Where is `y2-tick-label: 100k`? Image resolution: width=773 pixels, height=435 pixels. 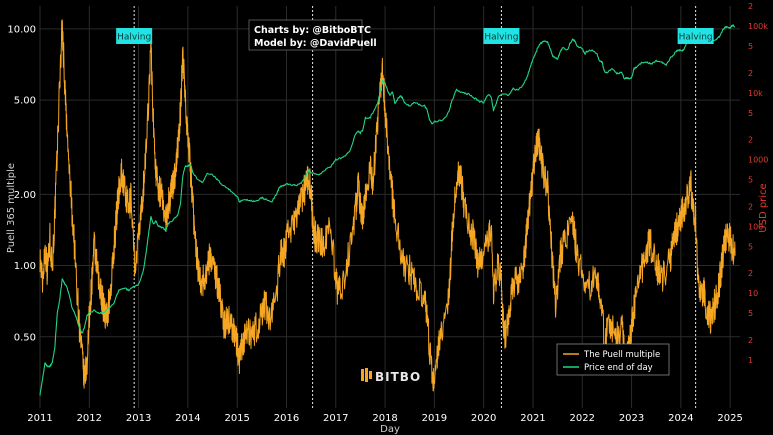 y2-tick-label: 100k is located at coordinates (758, 26).